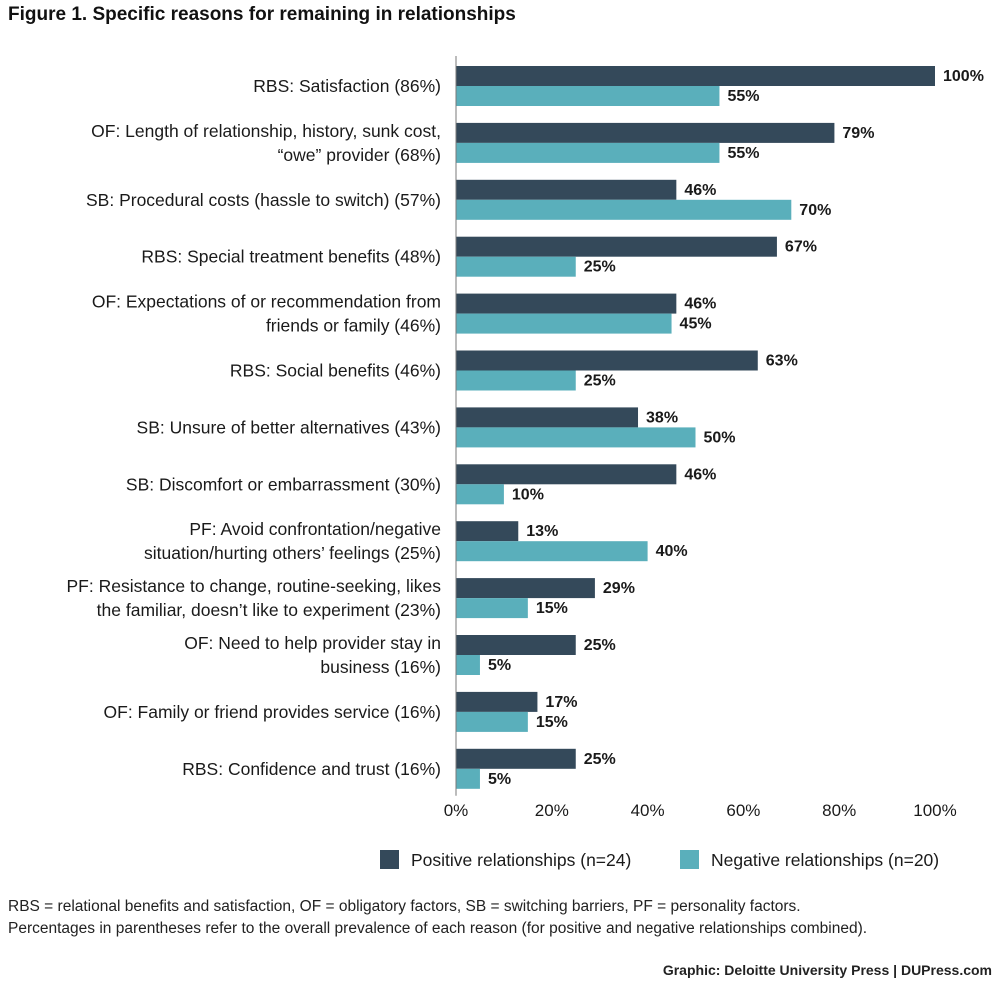 Image resolution: width=1000 pixels, height=983 pixels. What do you see at coordinates (289, 427) in the screenshot?
I see `category-label: SB: Unsure of better alternatives (43%)` at bounding box center [289, 427].